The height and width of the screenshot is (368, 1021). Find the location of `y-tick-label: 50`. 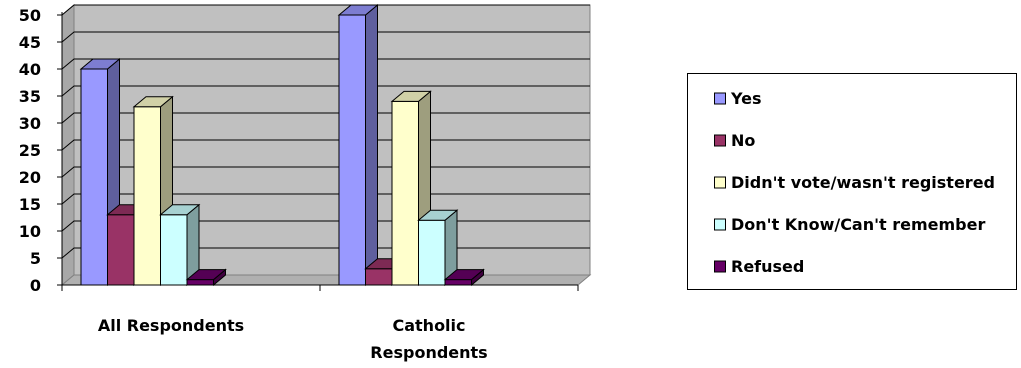

y-tick-label: 50 is located at coordinates (30, 15).